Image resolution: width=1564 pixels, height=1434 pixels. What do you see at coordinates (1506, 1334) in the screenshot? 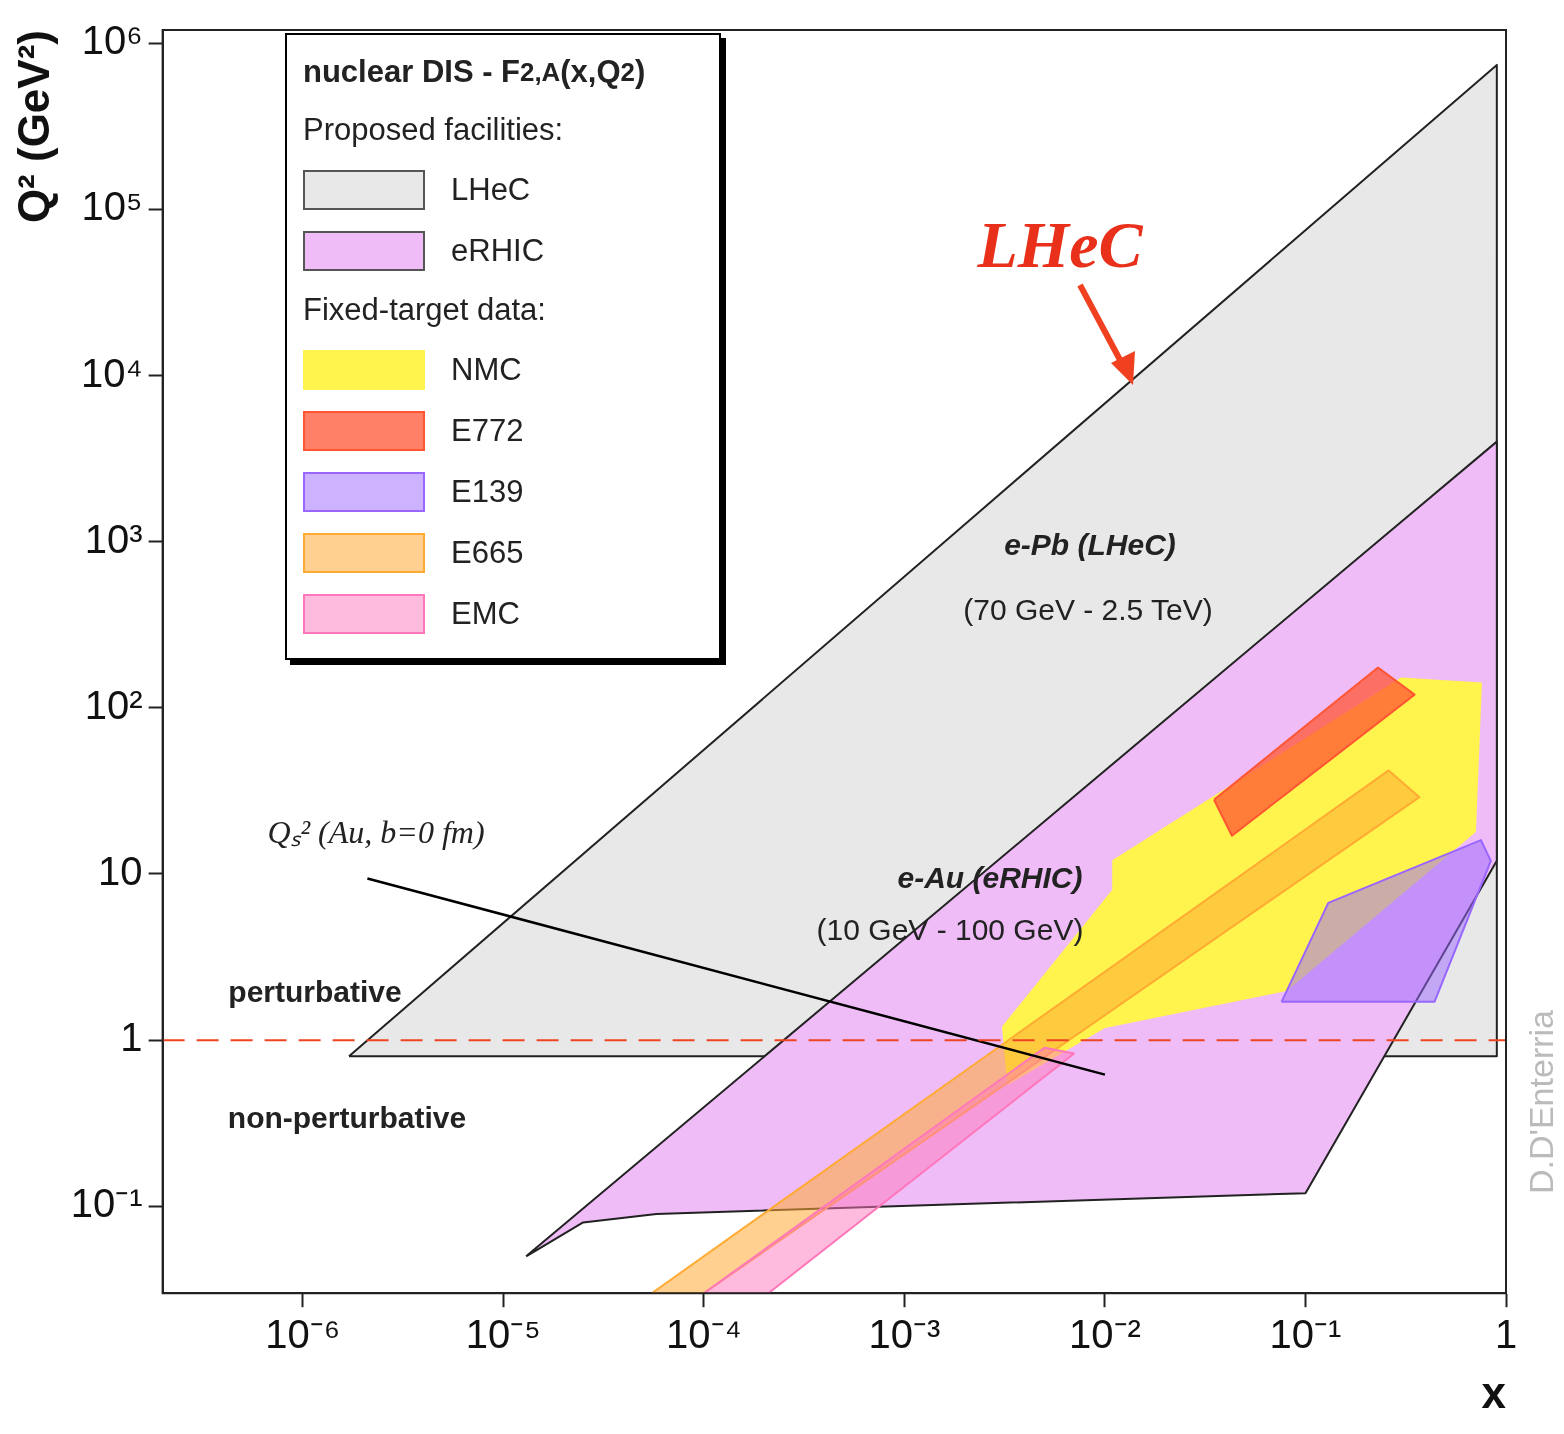
I see `x-tick-label: 1` at bounding box center [1506, 1334].